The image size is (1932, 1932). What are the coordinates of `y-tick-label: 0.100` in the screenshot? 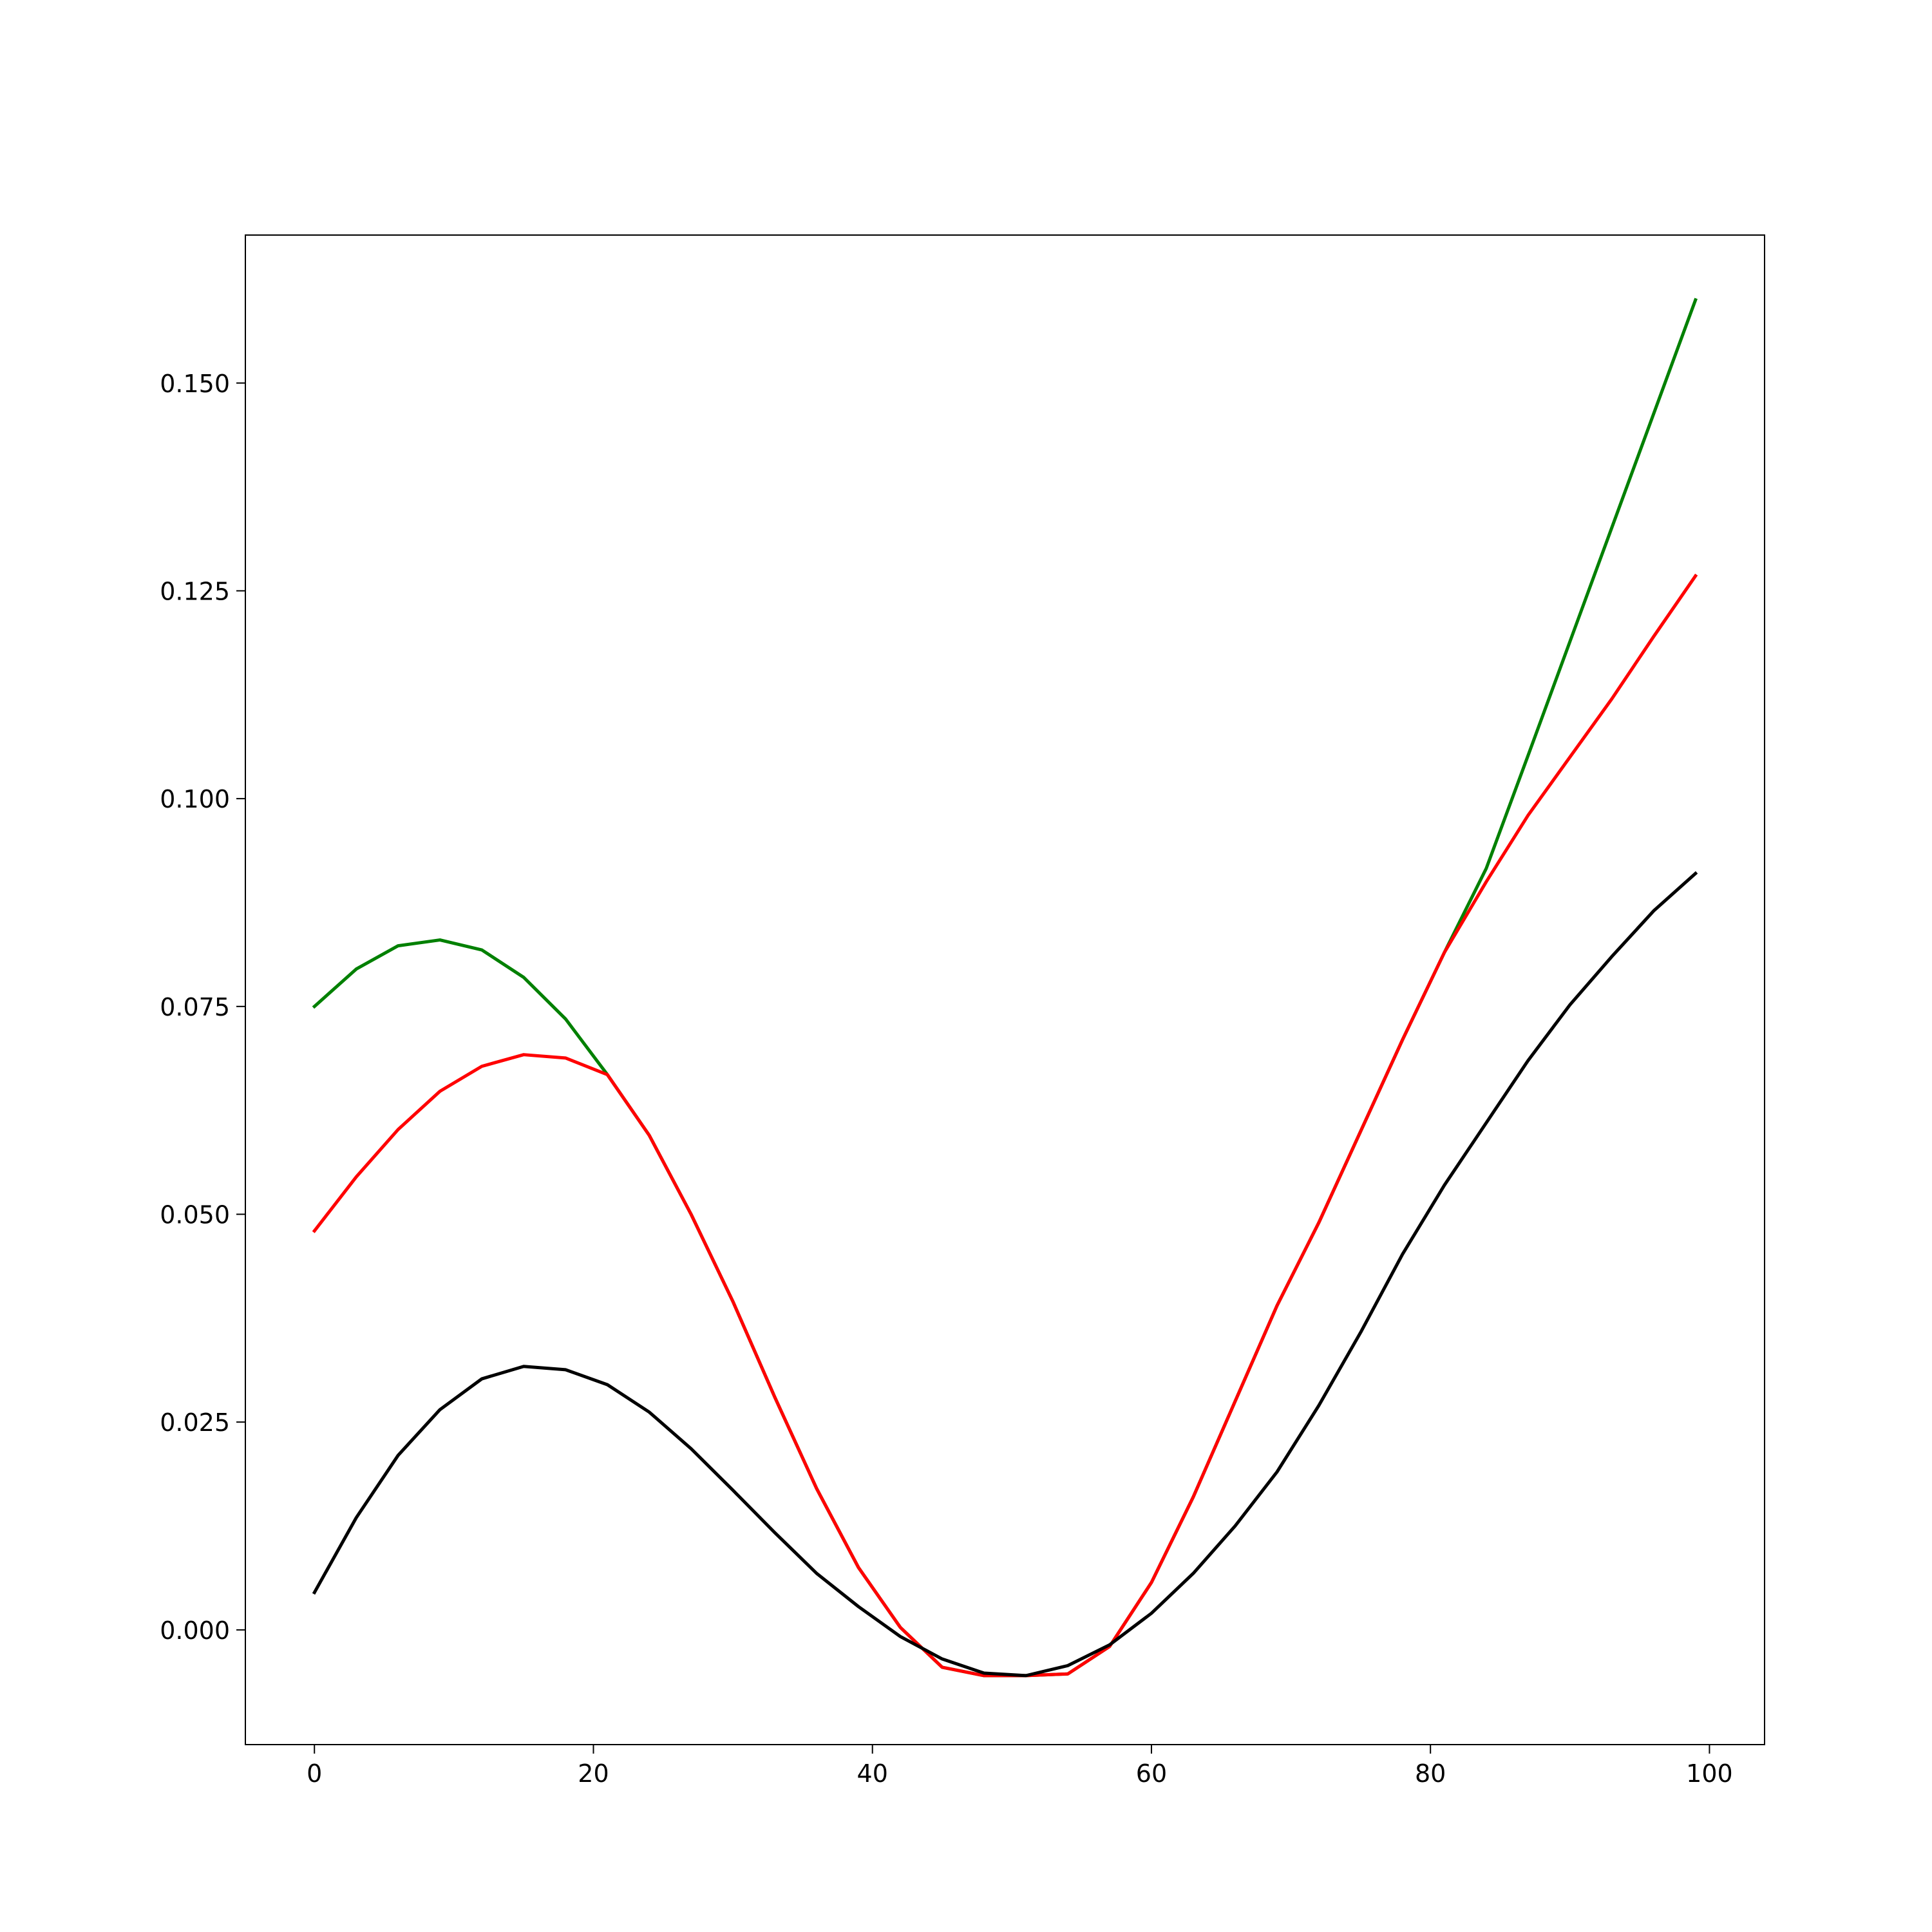 It's located at (195, 799).